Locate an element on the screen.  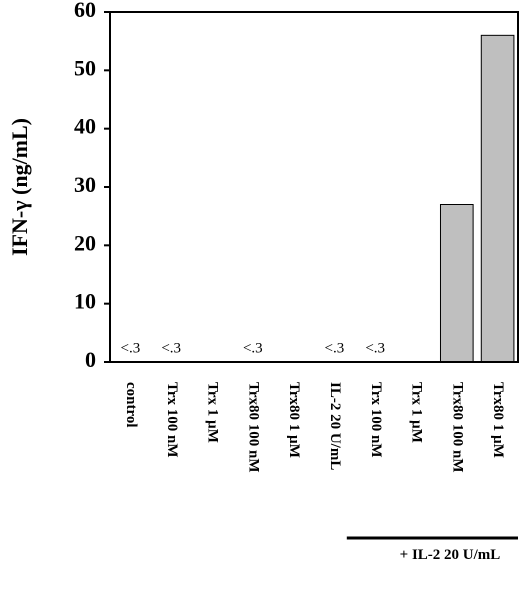
x-tick-label: control is located at coordinates (131, 405).